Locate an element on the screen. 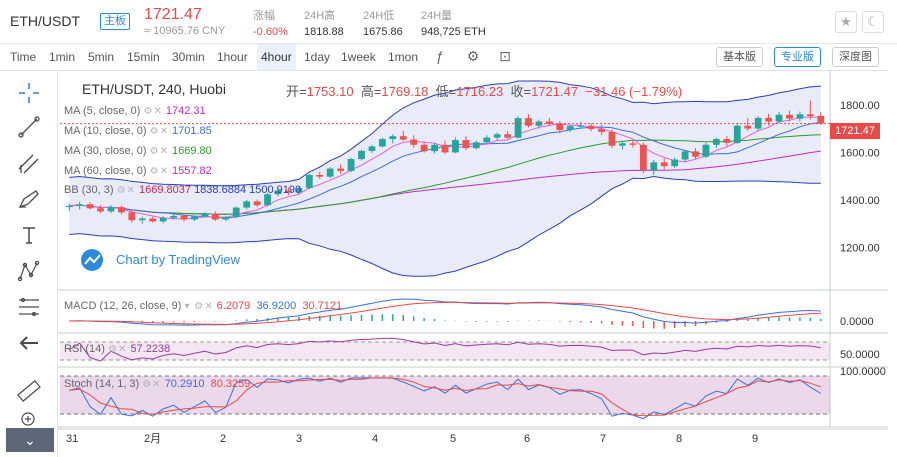 This screenshot has height=457, width=897. legend-value: 1500.9190 is located at coordinates (275, 190).